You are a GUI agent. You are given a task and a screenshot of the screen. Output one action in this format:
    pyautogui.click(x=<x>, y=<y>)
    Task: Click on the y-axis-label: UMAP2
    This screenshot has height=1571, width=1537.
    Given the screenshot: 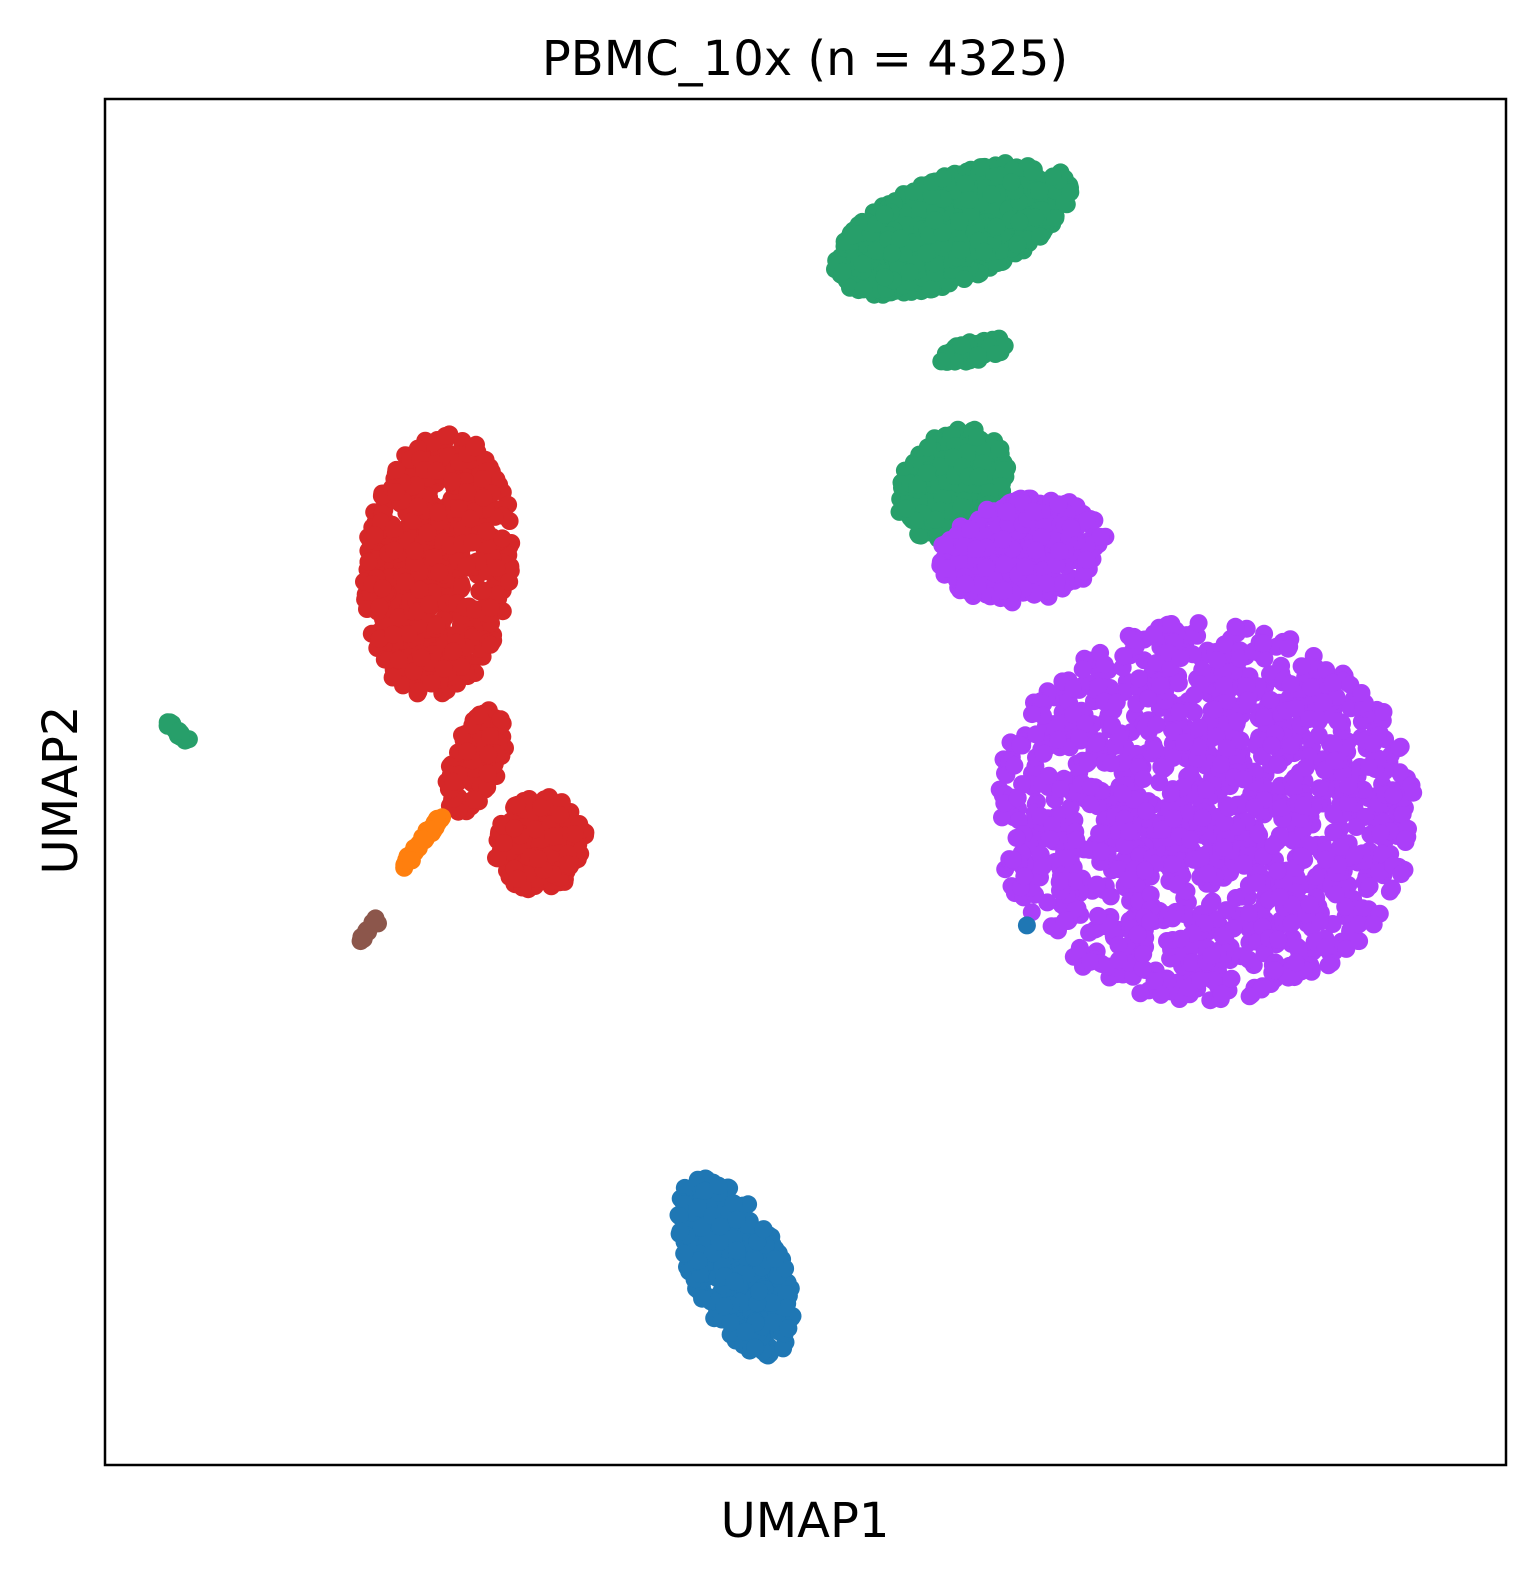 What is the action you would take?
    pyautogui.click(x=61, y=790)
    